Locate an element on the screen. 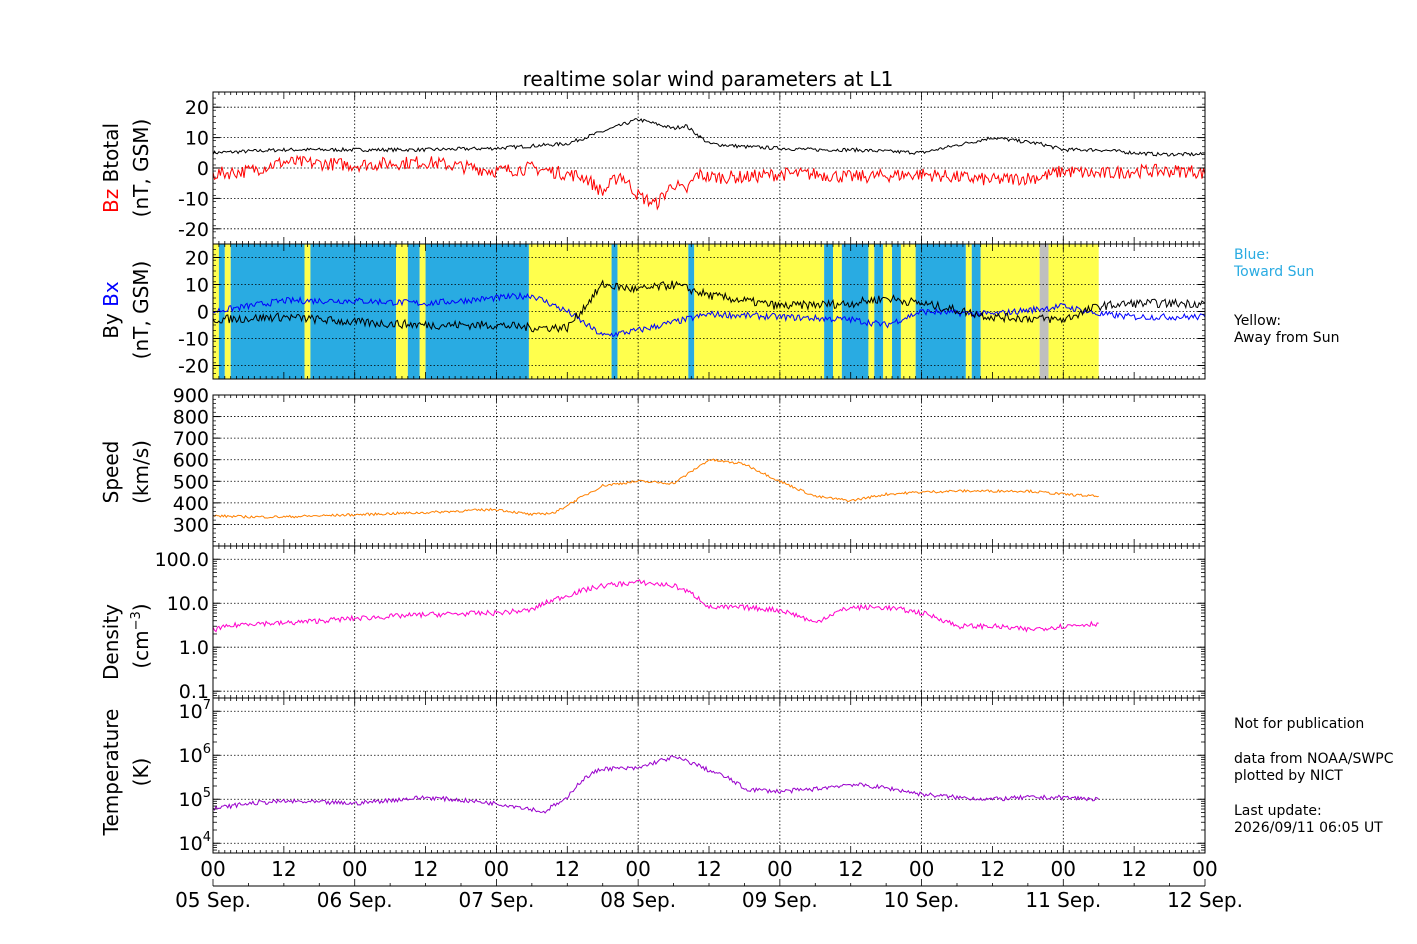 The width and height of the screenshot is (1417, 944). y-tick-label: 10.0 is located at coordinates (188, 604).